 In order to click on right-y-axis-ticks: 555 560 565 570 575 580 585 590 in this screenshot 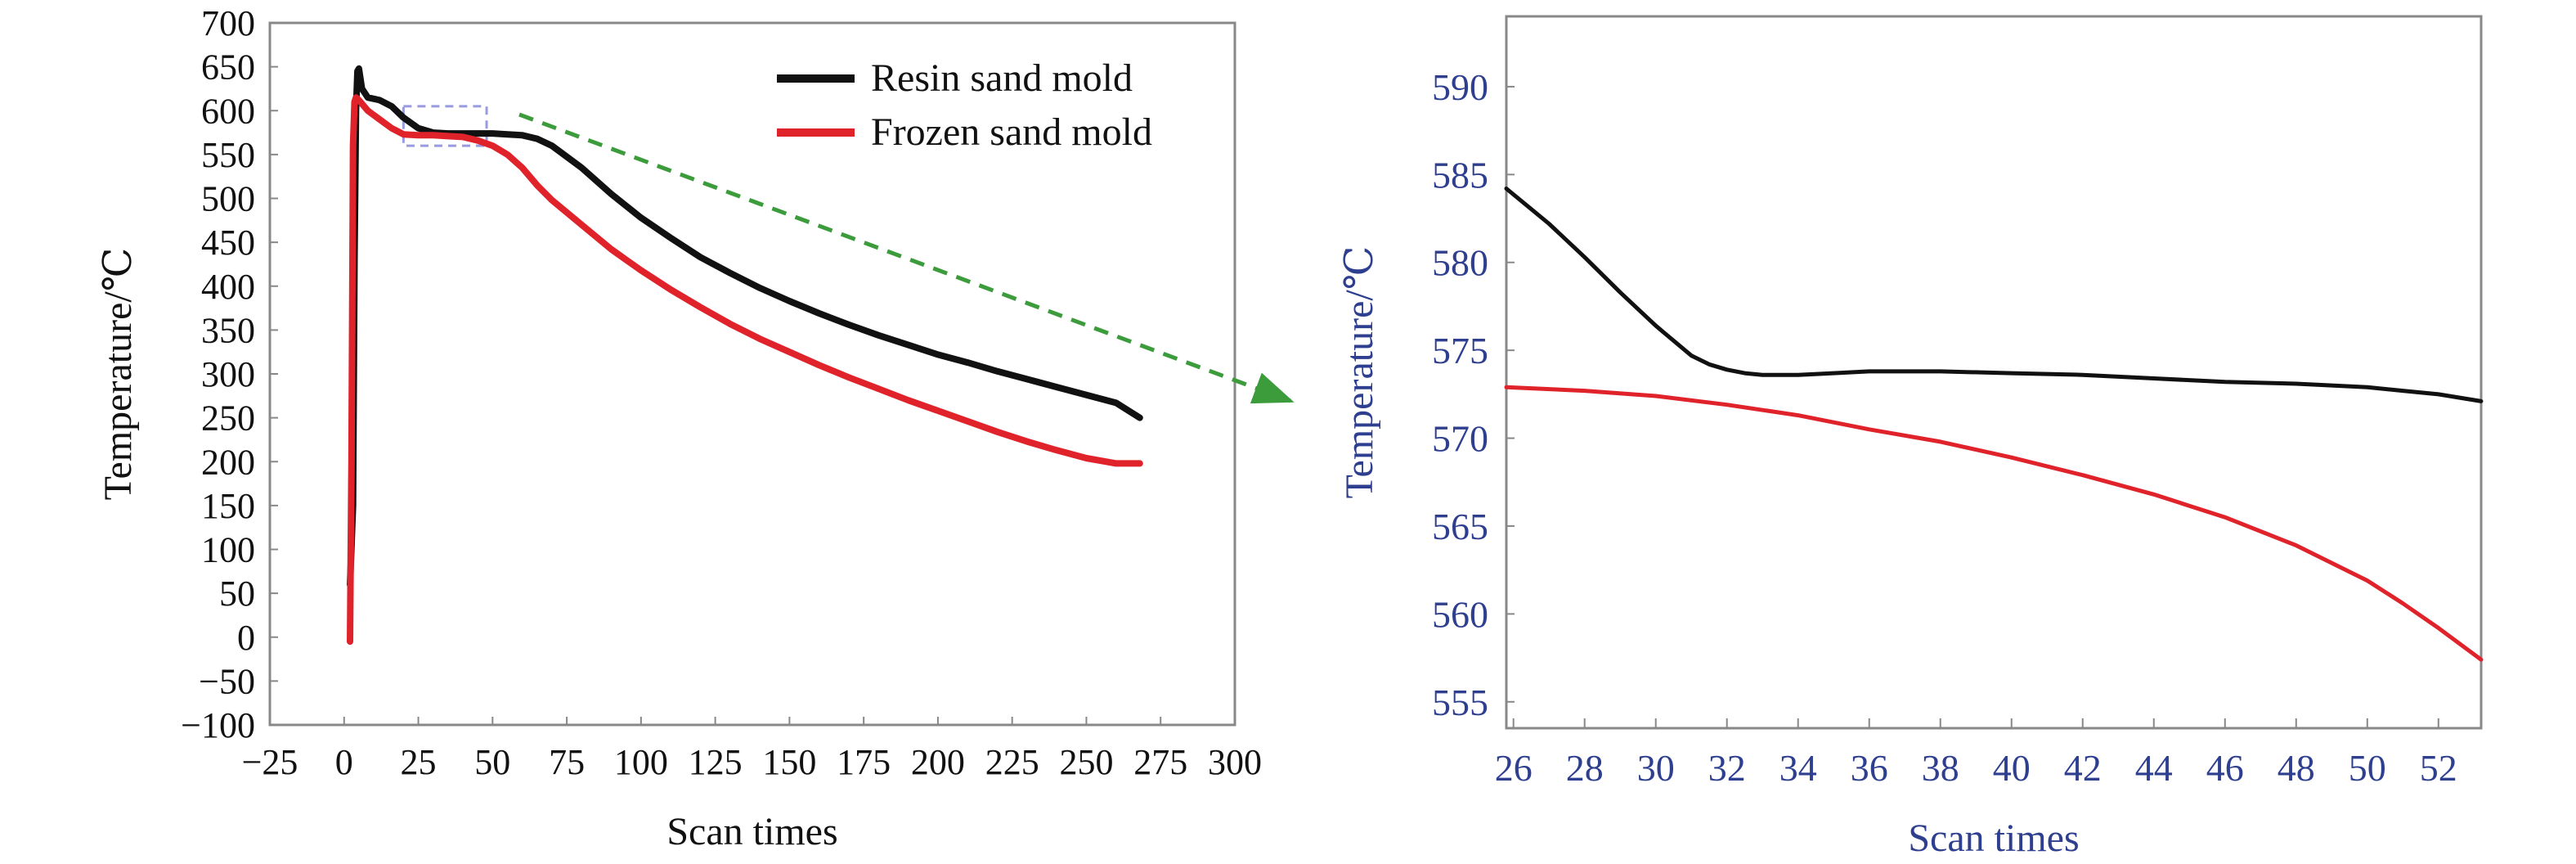, I will do `click(1473, 395)`.